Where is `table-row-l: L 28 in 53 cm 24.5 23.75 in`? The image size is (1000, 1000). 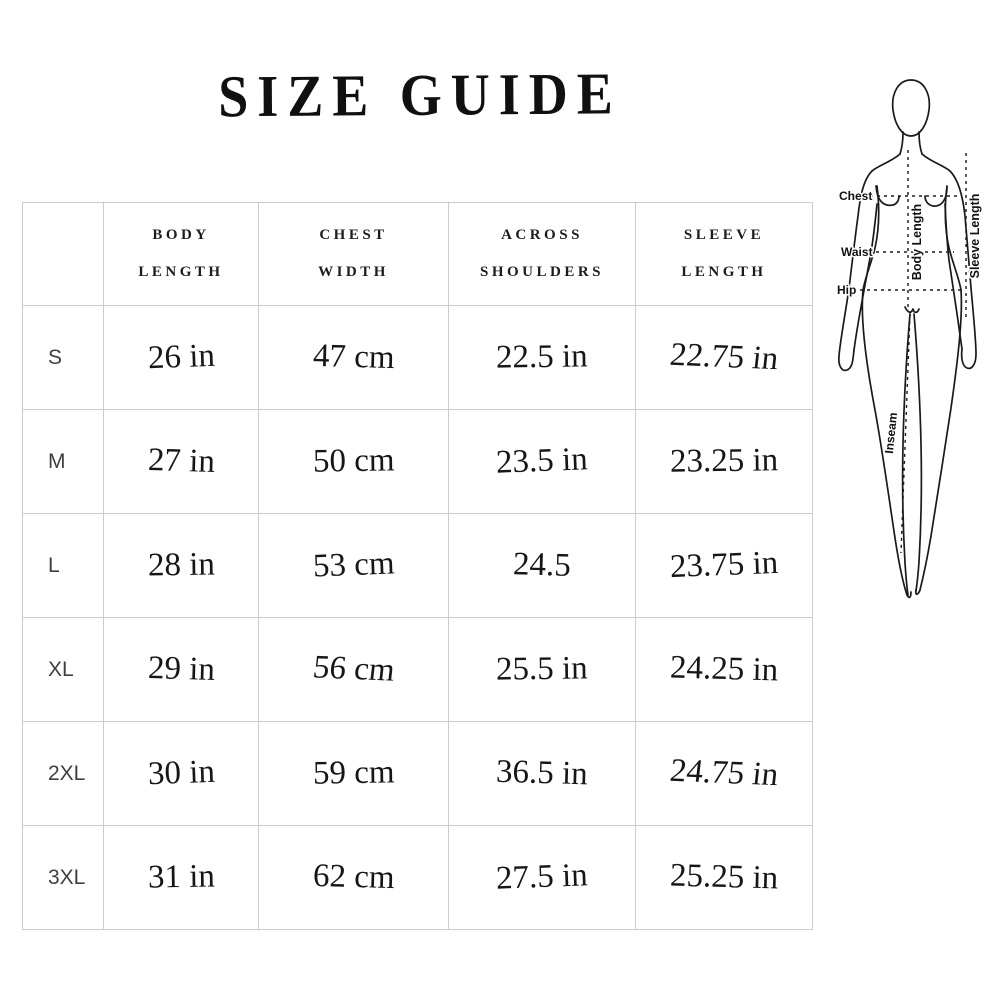 table-row-l: L 28 in 53 cm 24.5 23.75 in is located at coordinates (417, 565).